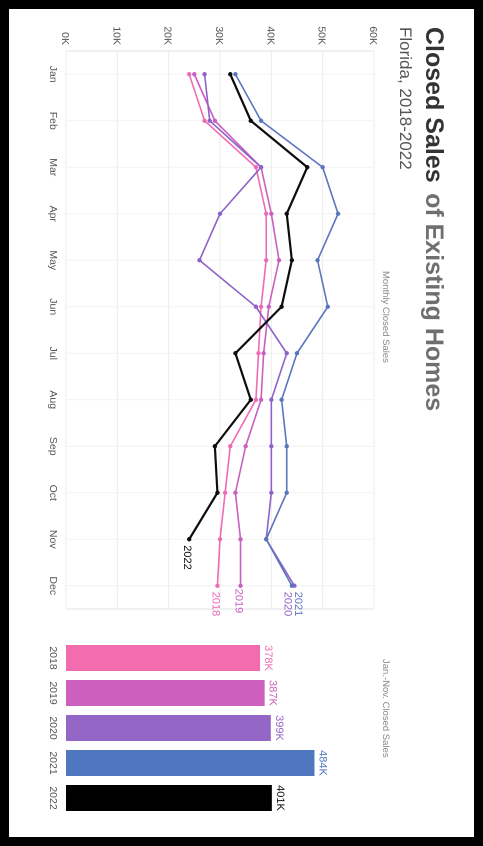  Describe the element at coordinates (187, 557) in the screenshot. I see `series-label-2022: 2022` at that location.